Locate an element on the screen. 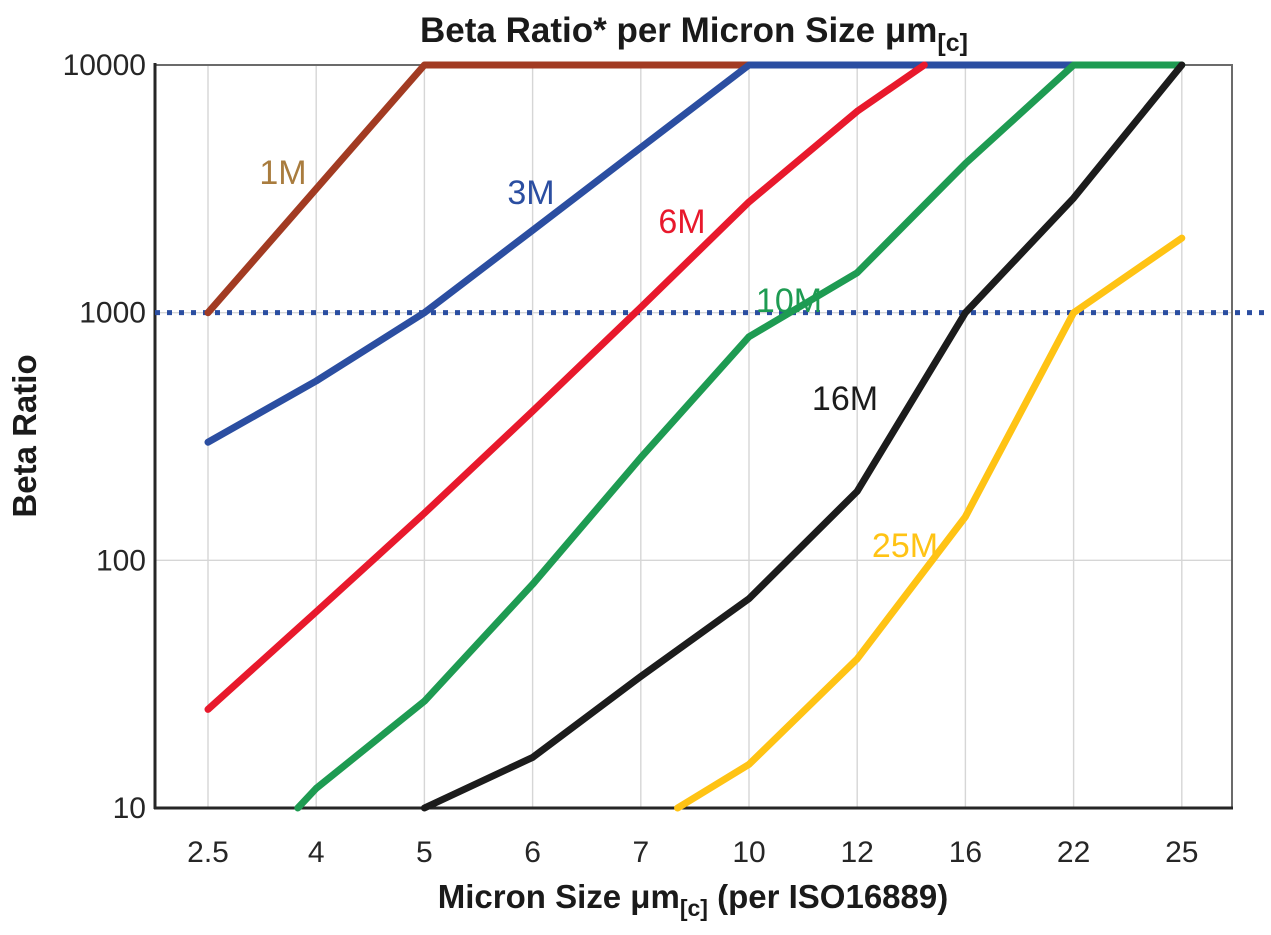 The image size is (1271, 935). chart-title: Beta Ratio* per Micron Size μm[c] is located at coordinates (694, 34).